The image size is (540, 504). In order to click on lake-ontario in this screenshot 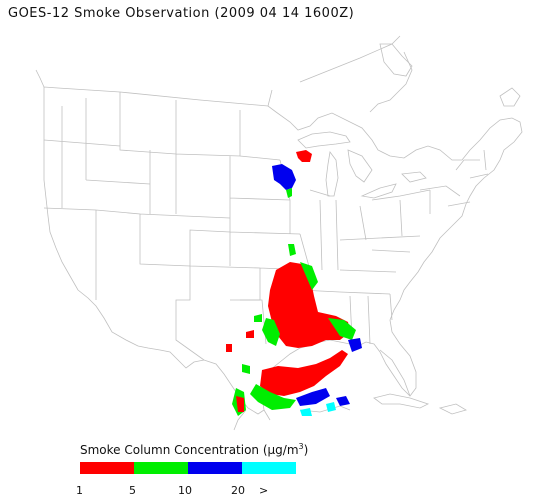, I will do `click(414, 177)`.